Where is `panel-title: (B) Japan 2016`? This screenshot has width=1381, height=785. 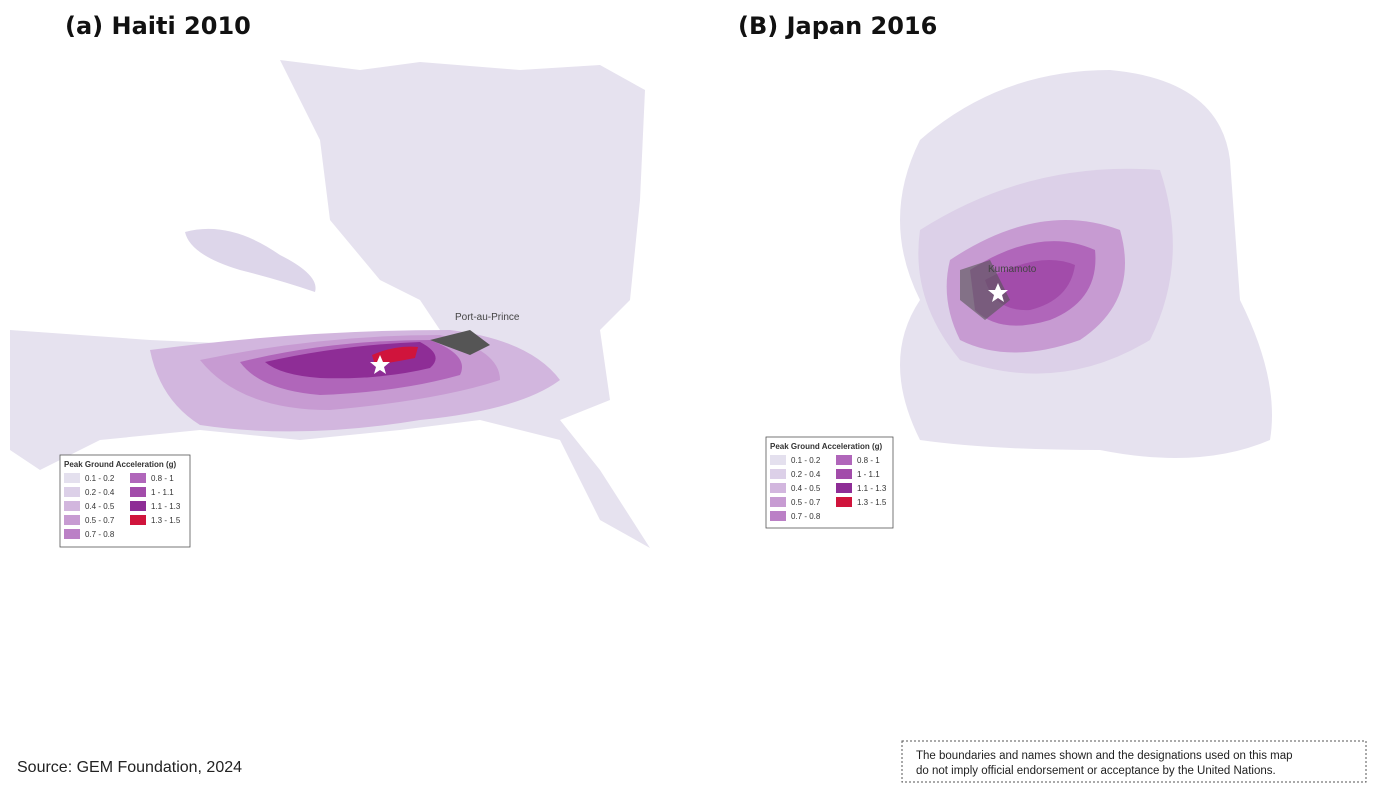
panel-title: (B) Japan 2016 is located at coordinates (837, 26).